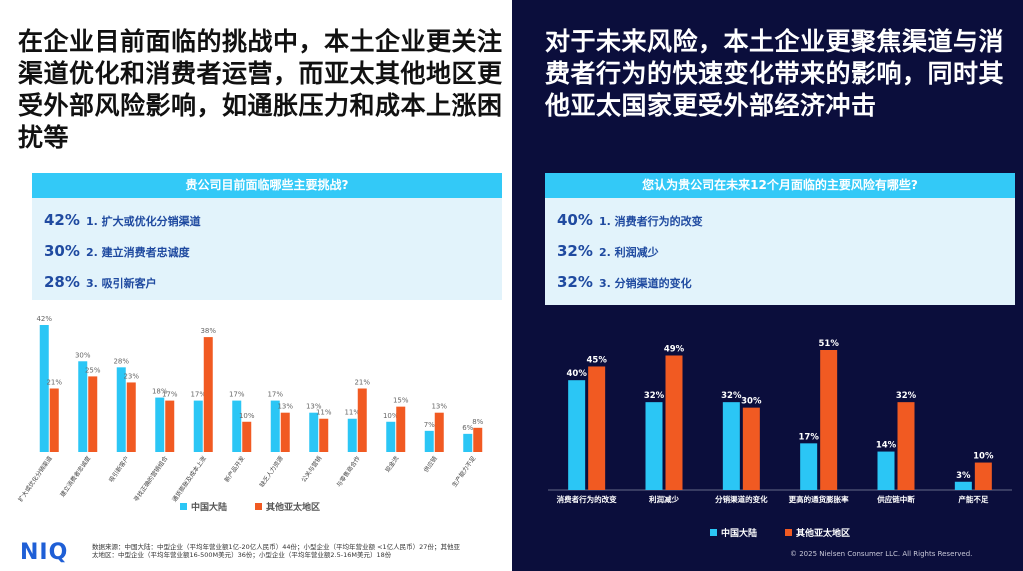  Describe the element at coordinates (121, 361) in the screenshot. I see `value-label: 28%` at that location.